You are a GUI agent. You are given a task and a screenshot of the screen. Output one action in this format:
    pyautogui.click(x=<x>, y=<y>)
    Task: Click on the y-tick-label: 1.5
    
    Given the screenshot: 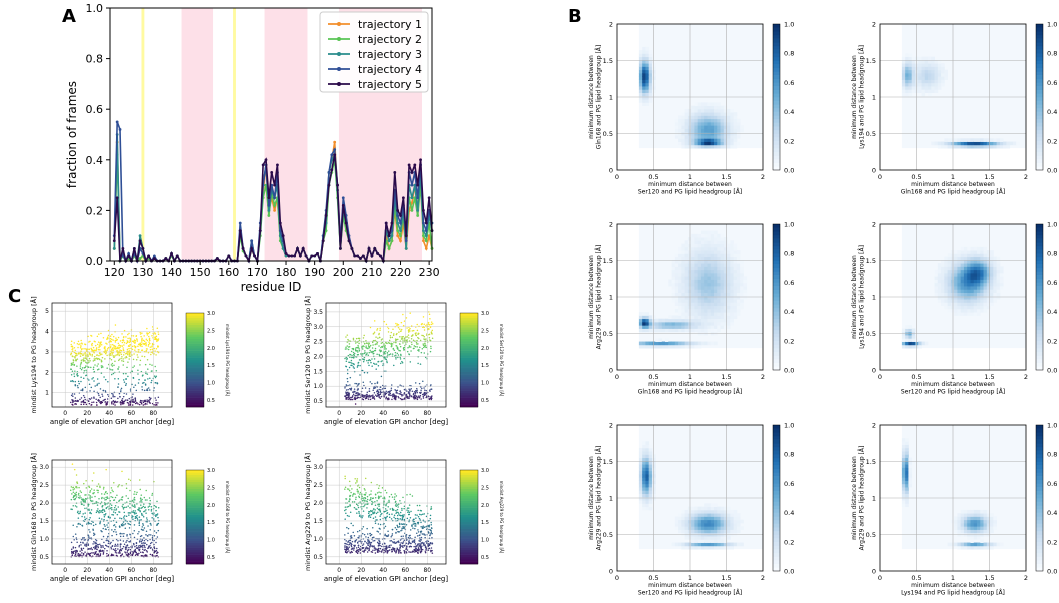 What is the action you would take?
    pyautogui.click(x=871, y=61)
    